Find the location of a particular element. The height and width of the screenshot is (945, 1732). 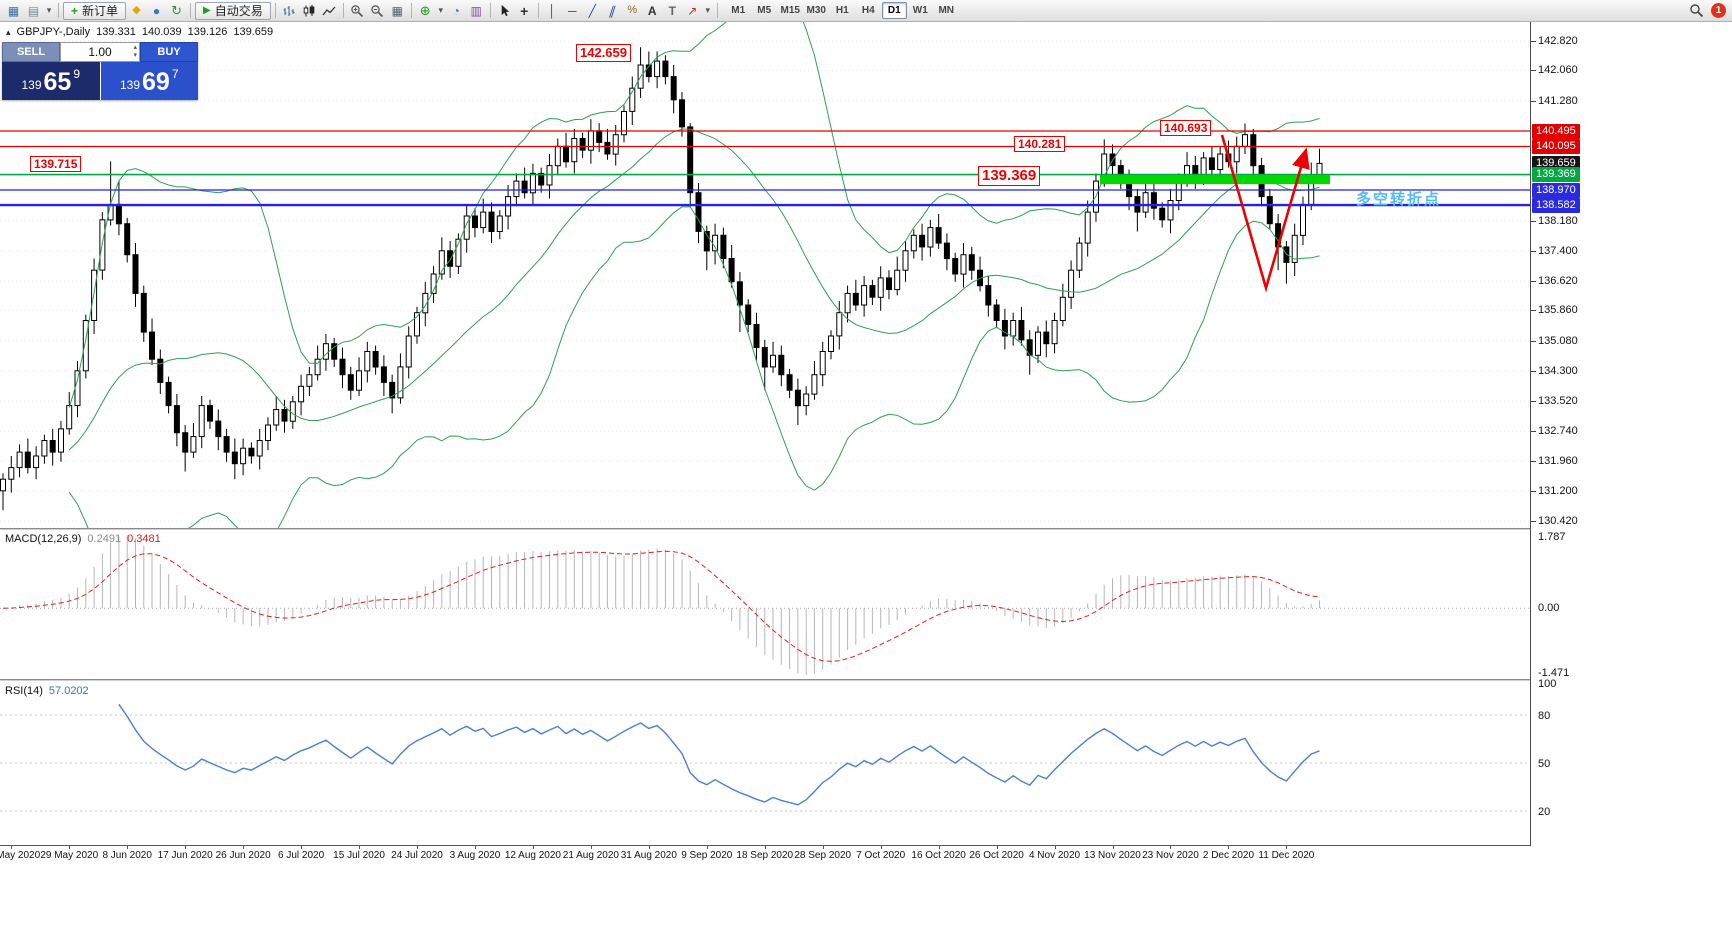

price-callout: 140.693 is located at coordinates (1186, 128).